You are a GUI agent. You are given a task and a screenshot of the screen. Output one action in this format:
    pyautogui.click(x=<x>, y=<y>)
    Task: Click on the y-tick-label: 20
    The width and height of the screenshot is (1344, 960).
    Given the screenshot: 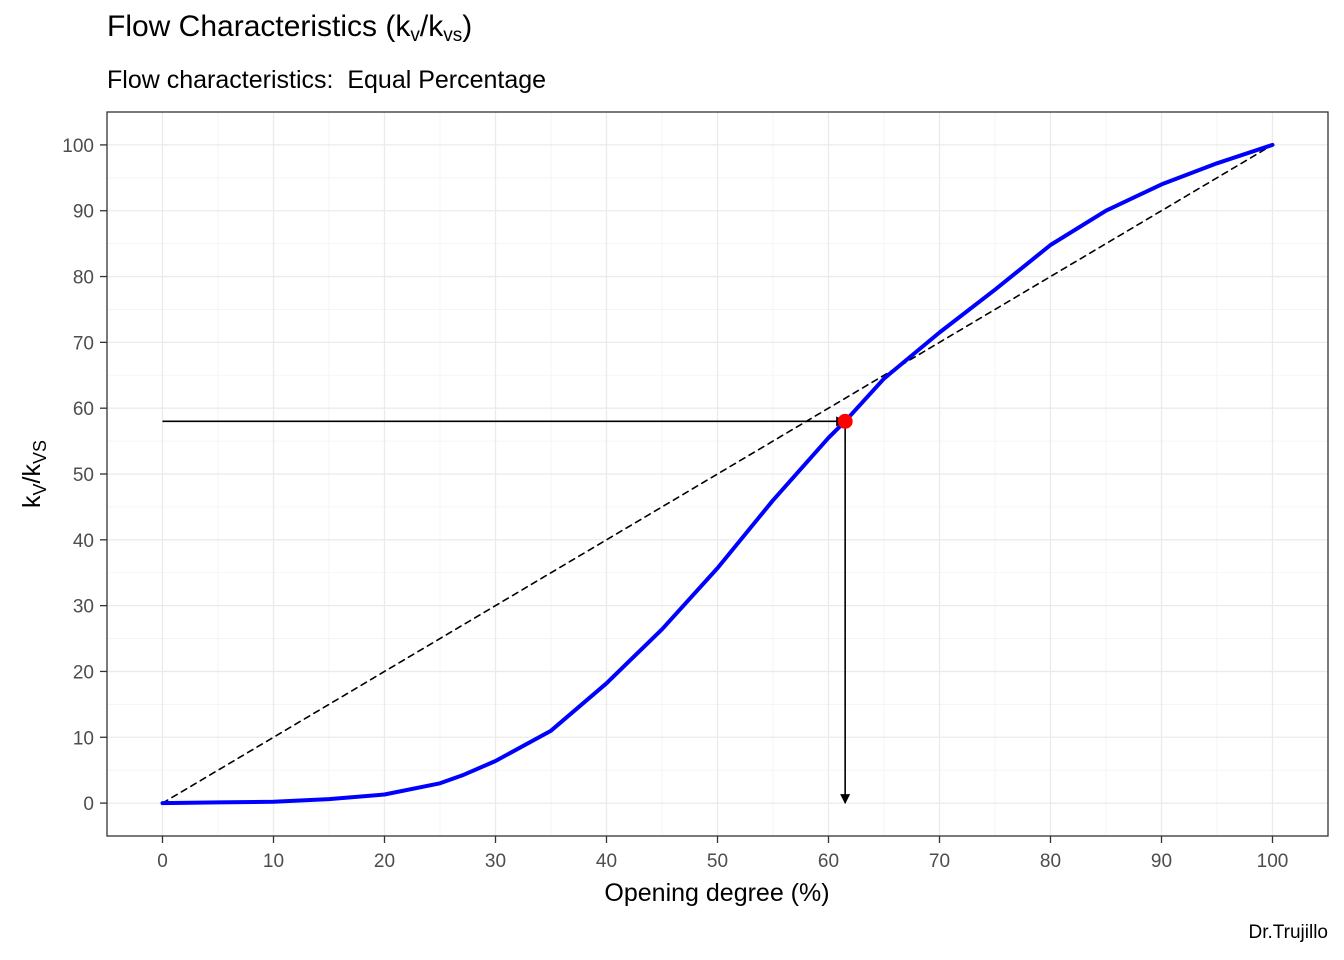 What is the action you would take?
    pyautogui.click(x=83, y=672)
    